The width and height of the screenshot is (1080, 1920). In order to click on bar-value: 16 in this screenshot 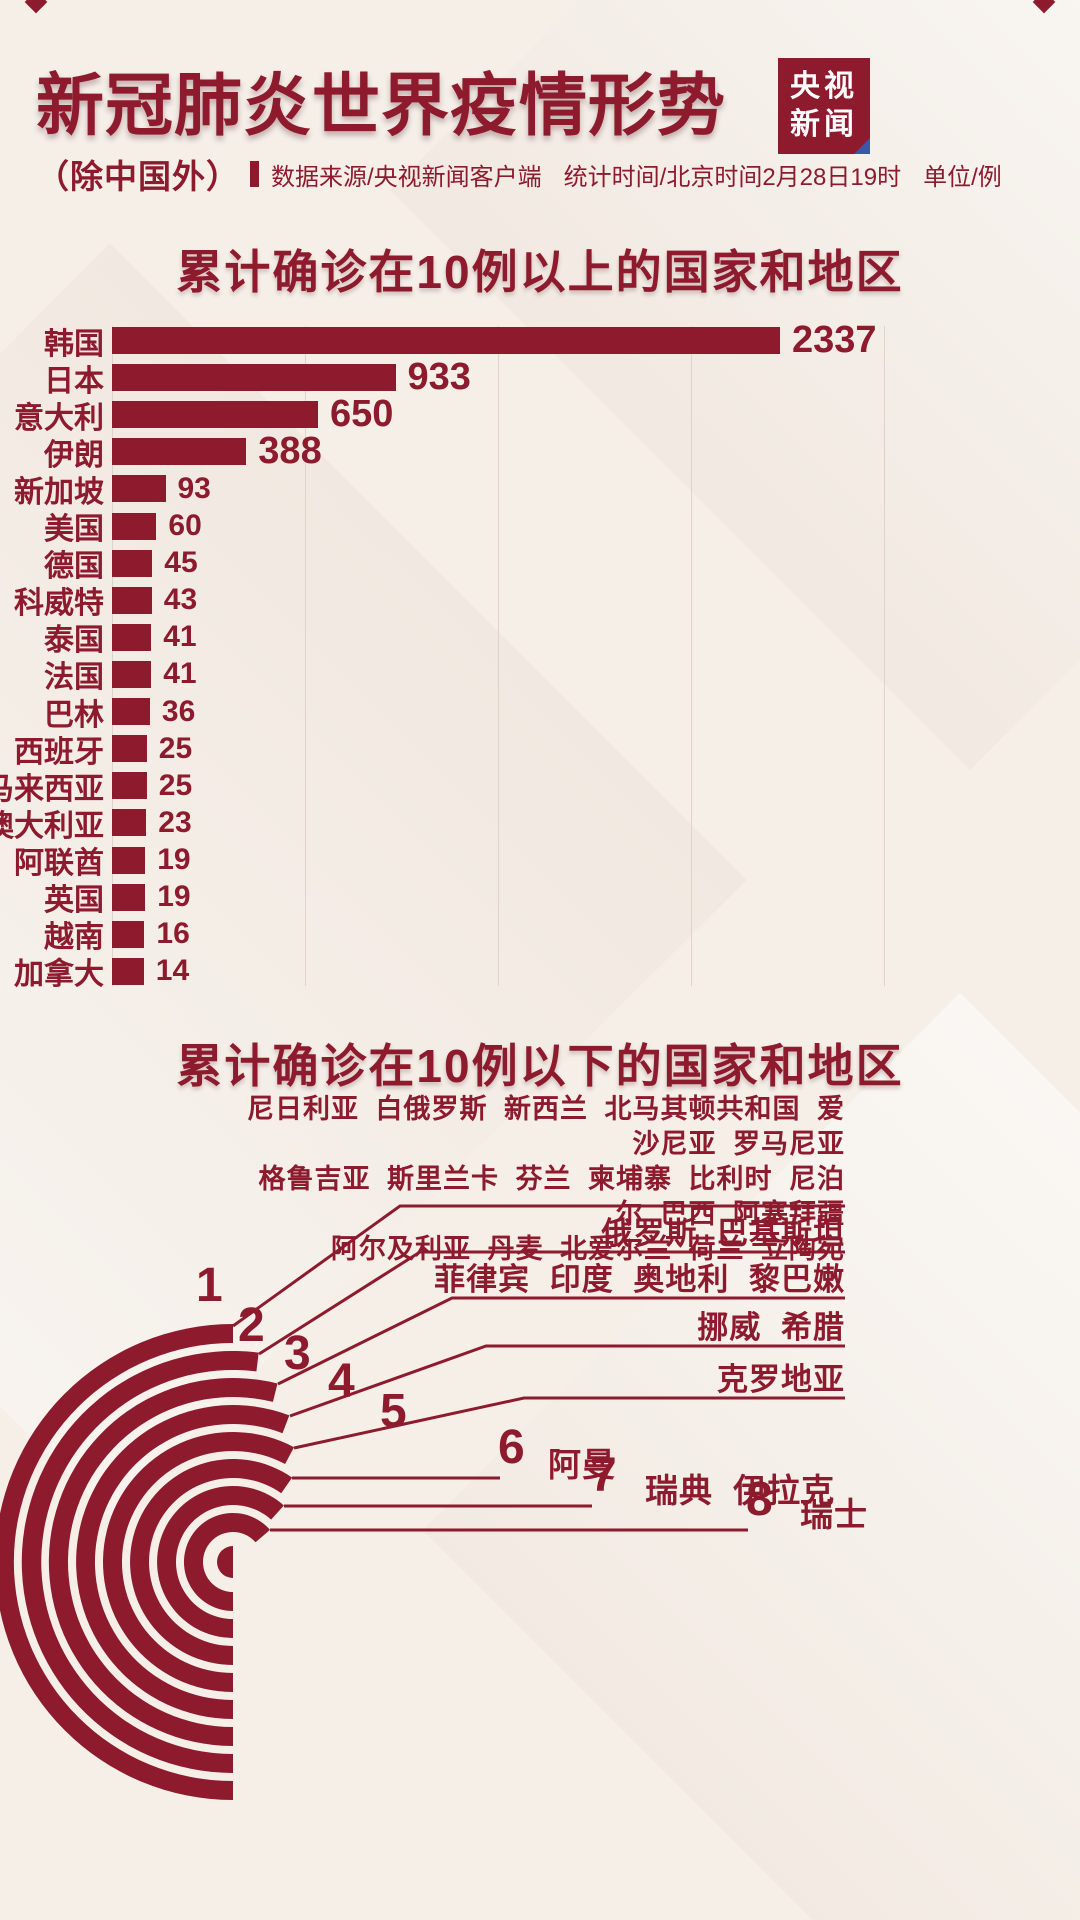, I will do `click(173, 934)`.